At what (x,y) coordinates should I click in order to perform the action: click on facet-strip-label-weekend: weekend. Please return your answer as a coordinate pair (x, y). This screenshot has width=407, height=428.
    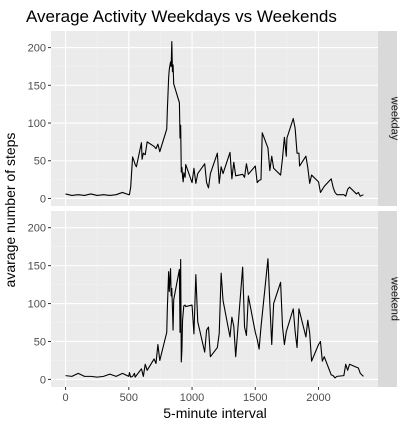
    Looking at the image, I should click on (395, 298).